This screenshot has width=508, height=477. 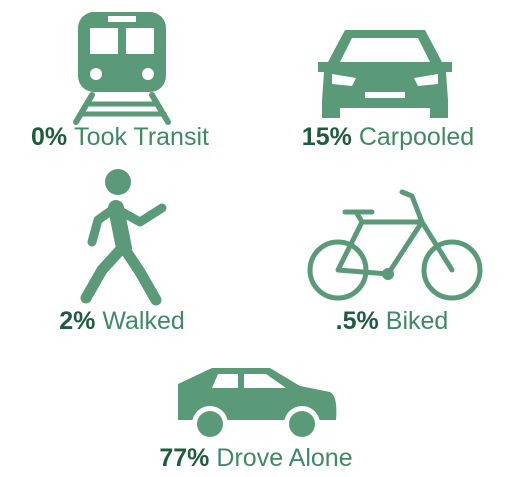 I want to click on bike-icon, so click(x=395, y=245).